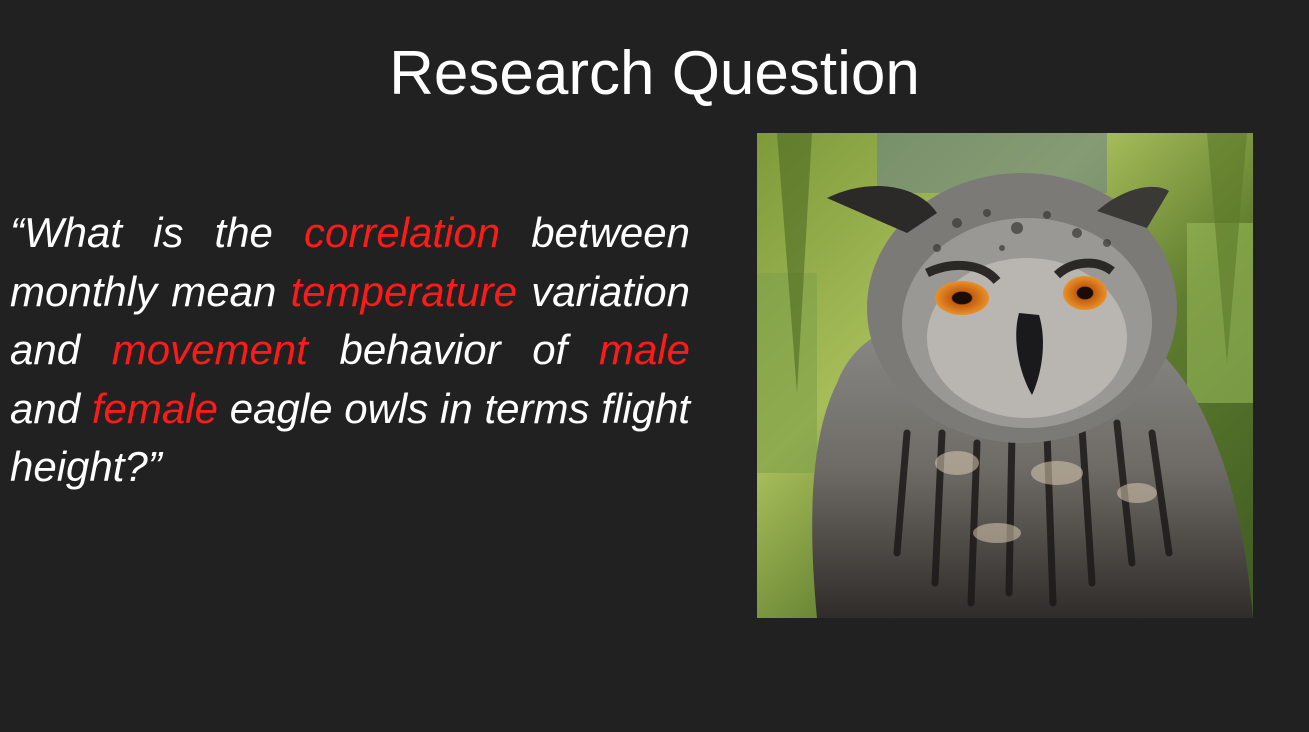 The image size is (1309, 732). Describe the element at coordinates (402, 232) in the screenshot. I see `keyword-correlation: correlation` at that location.